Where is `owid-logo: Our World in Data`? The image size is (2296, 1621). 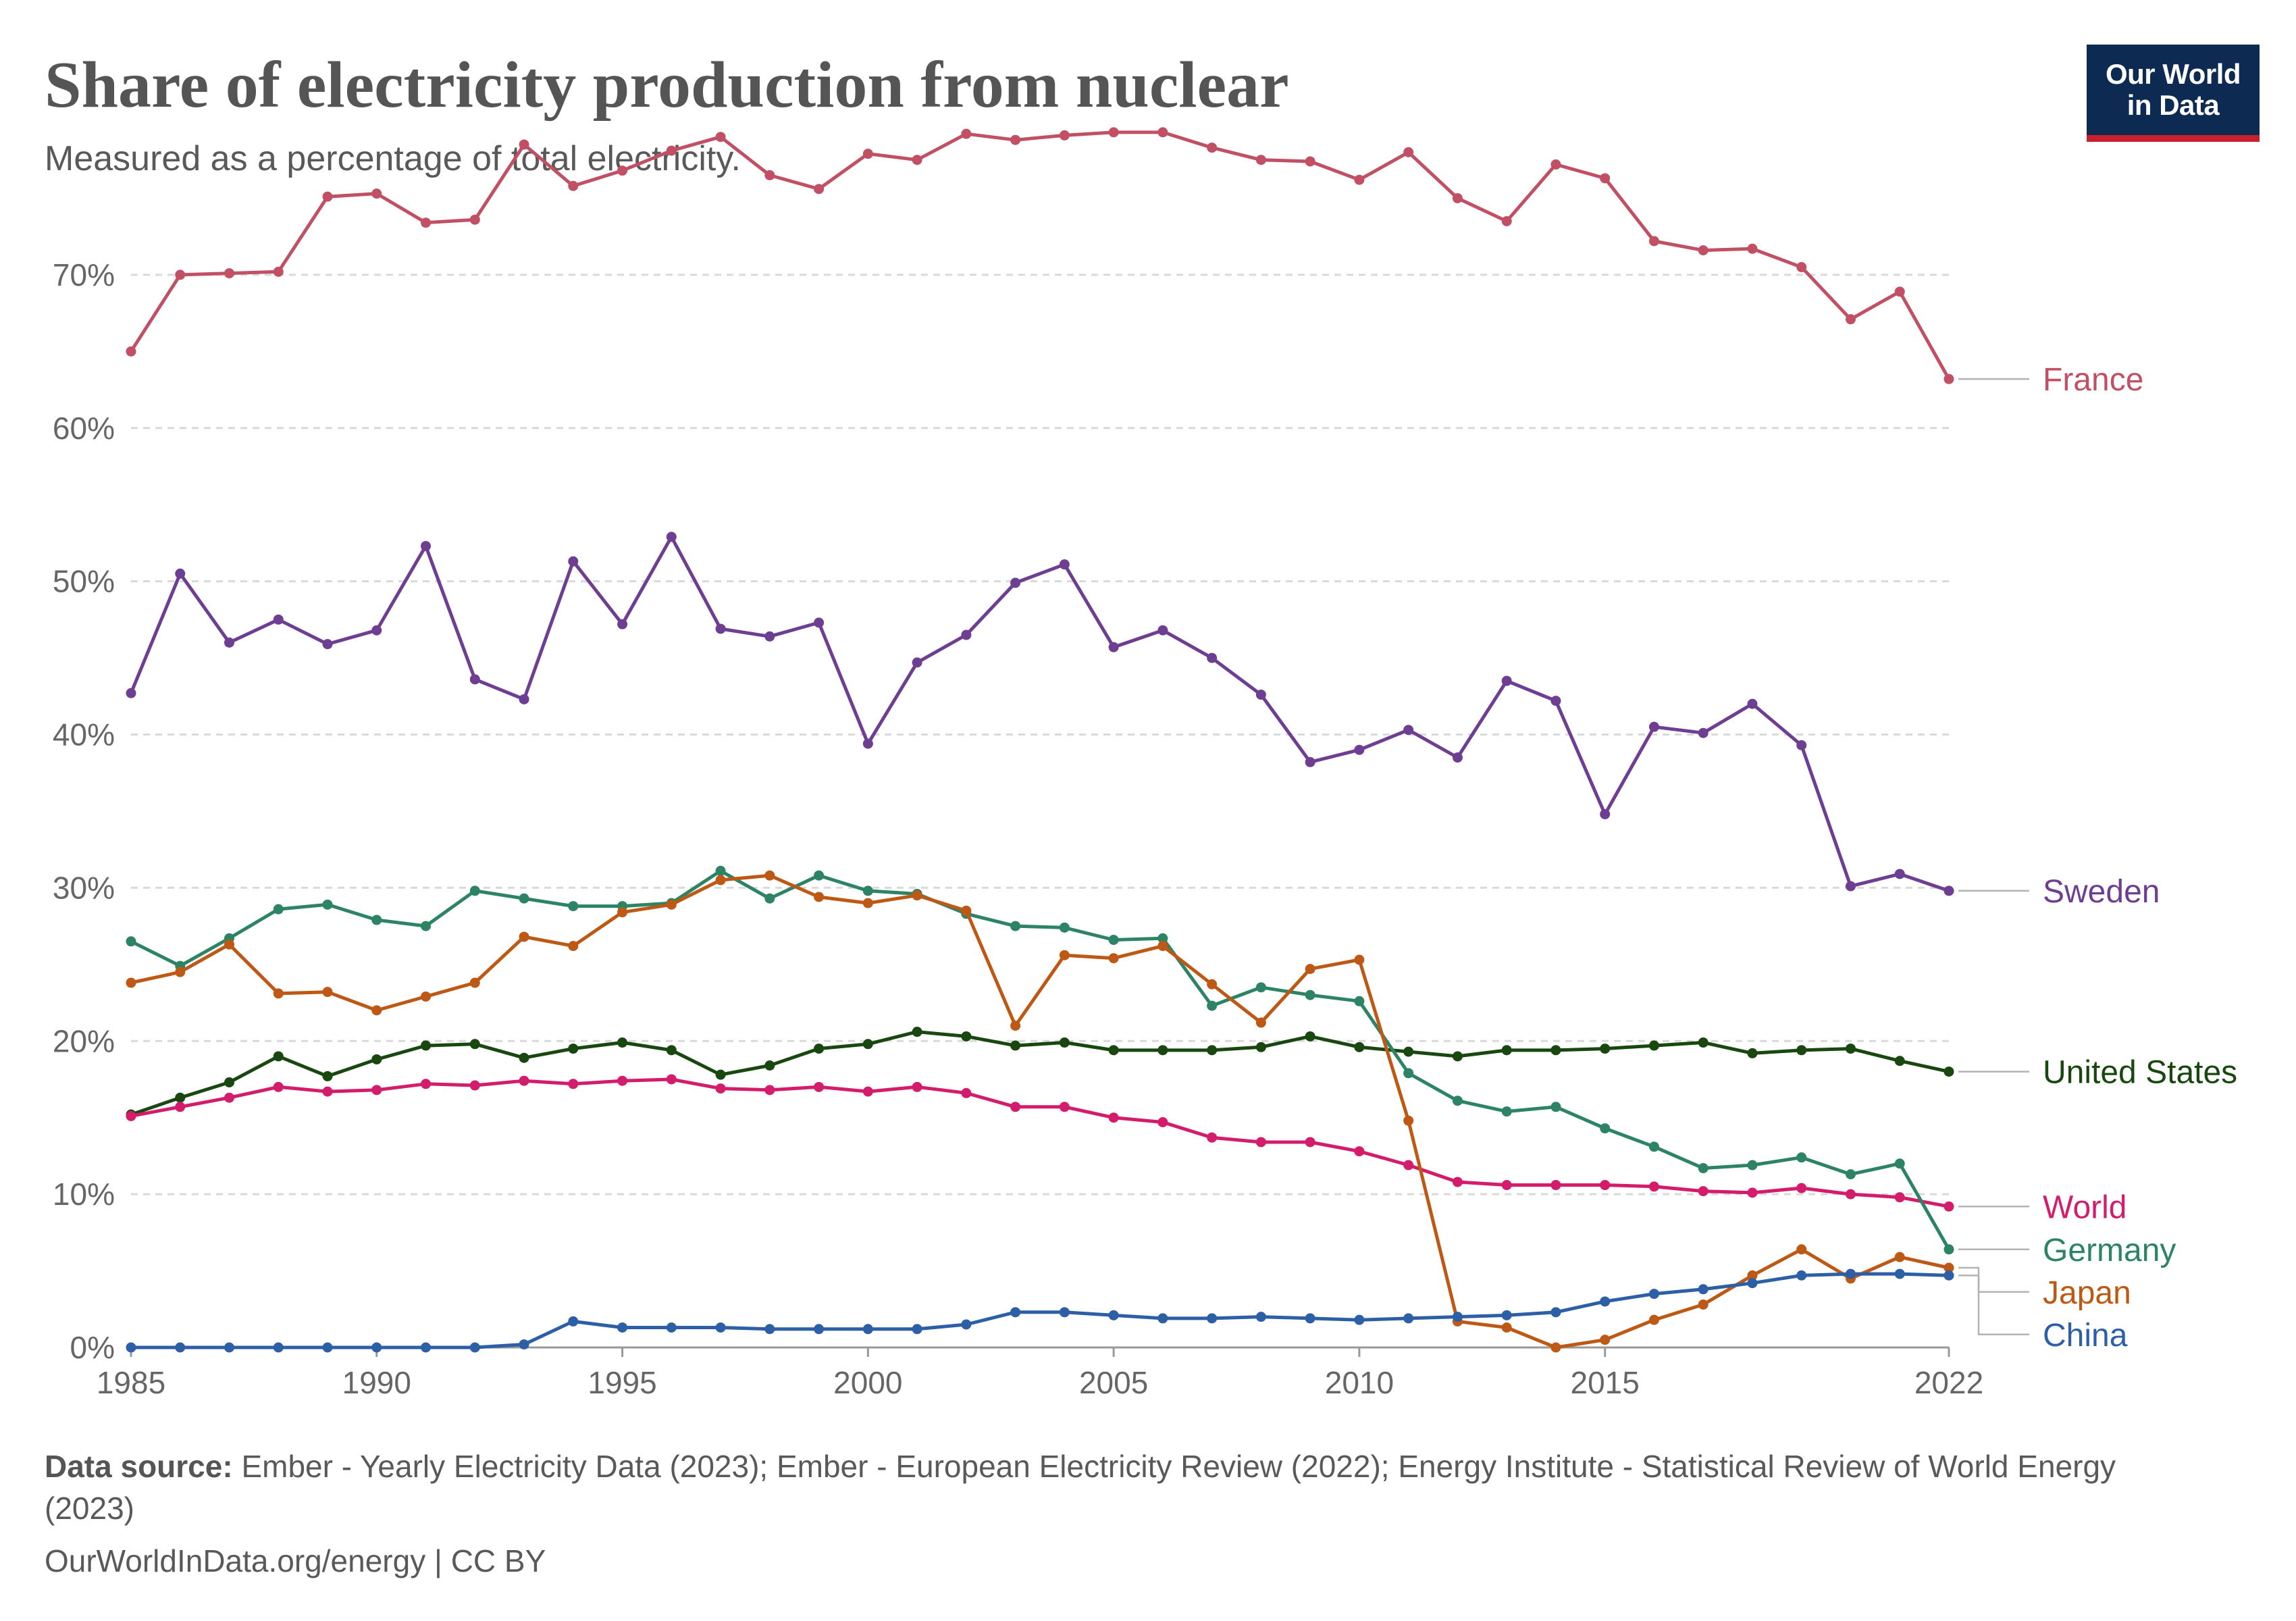
owid-logo: Our World in Data is located at coordinates (2173, 93).